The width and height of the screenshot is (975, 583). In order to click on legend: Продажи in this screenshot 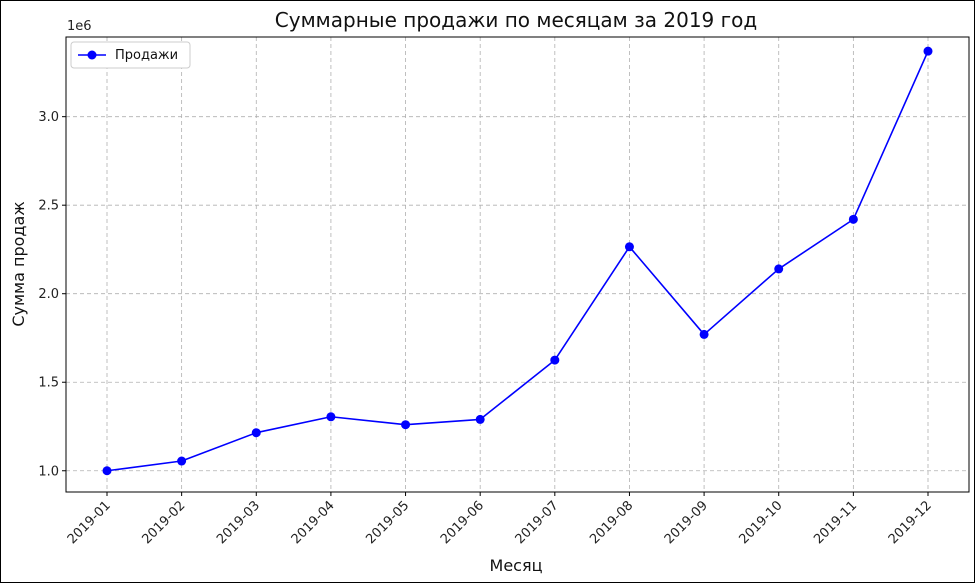, I will do `click(130, 55)`.